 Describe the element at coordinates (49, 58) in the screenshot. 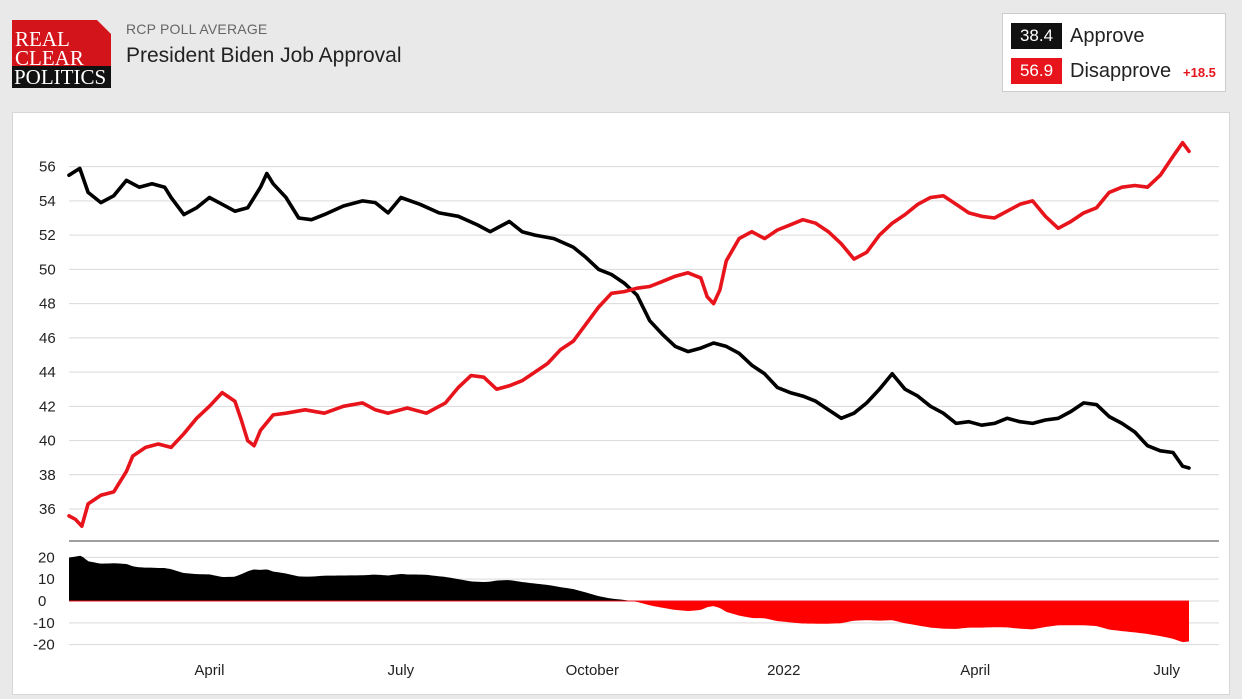

I see `logo-line-2: CLEAR` at that location.